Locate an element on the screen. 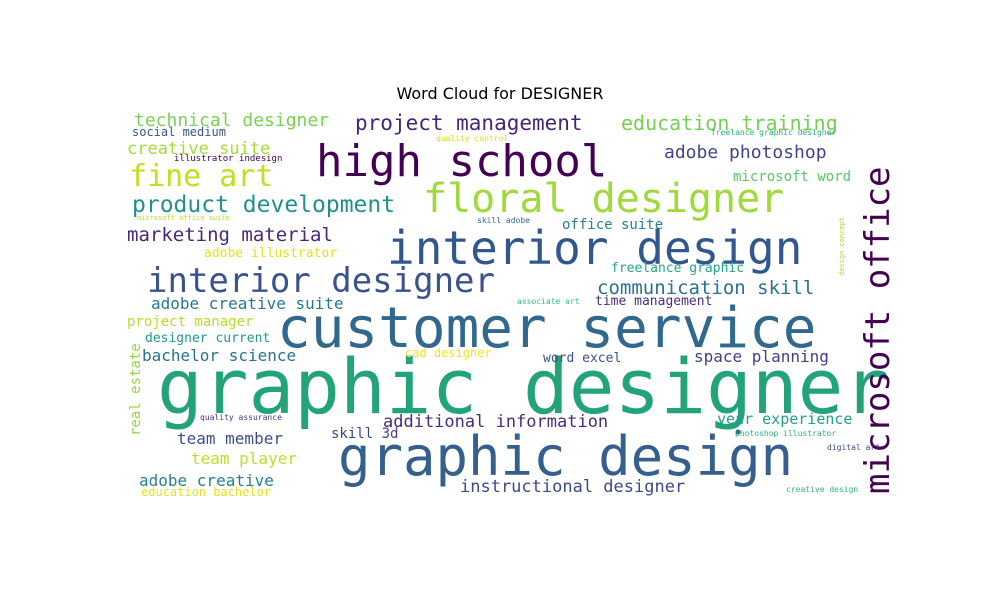 The image size is (1000, 600). word-instructional-designer: instructional designer is located at coordinates (572, 487).